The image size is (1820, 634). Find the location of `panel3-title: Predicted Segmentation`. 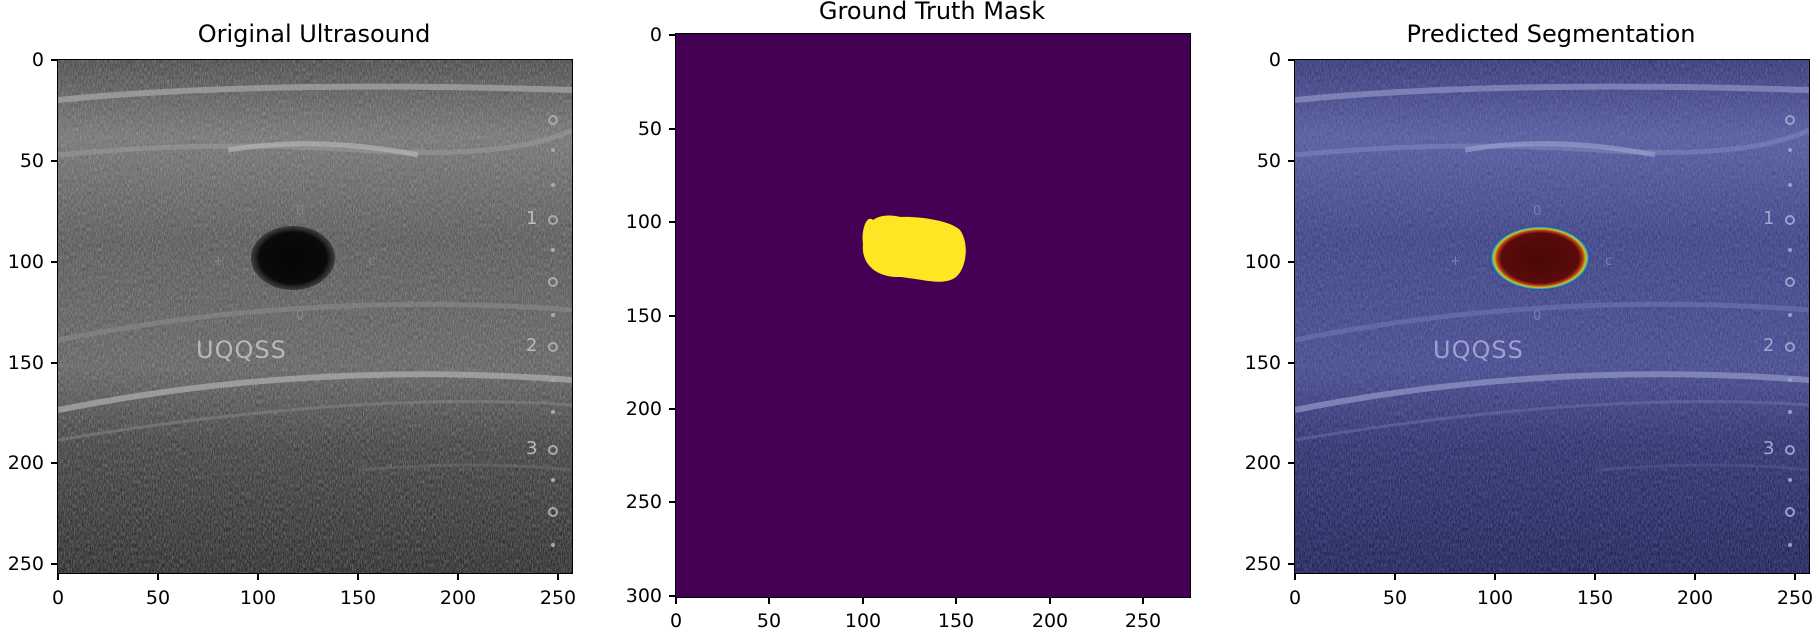

panel3-title: Predicted Segmentation is located at coordinates (1551, 34).